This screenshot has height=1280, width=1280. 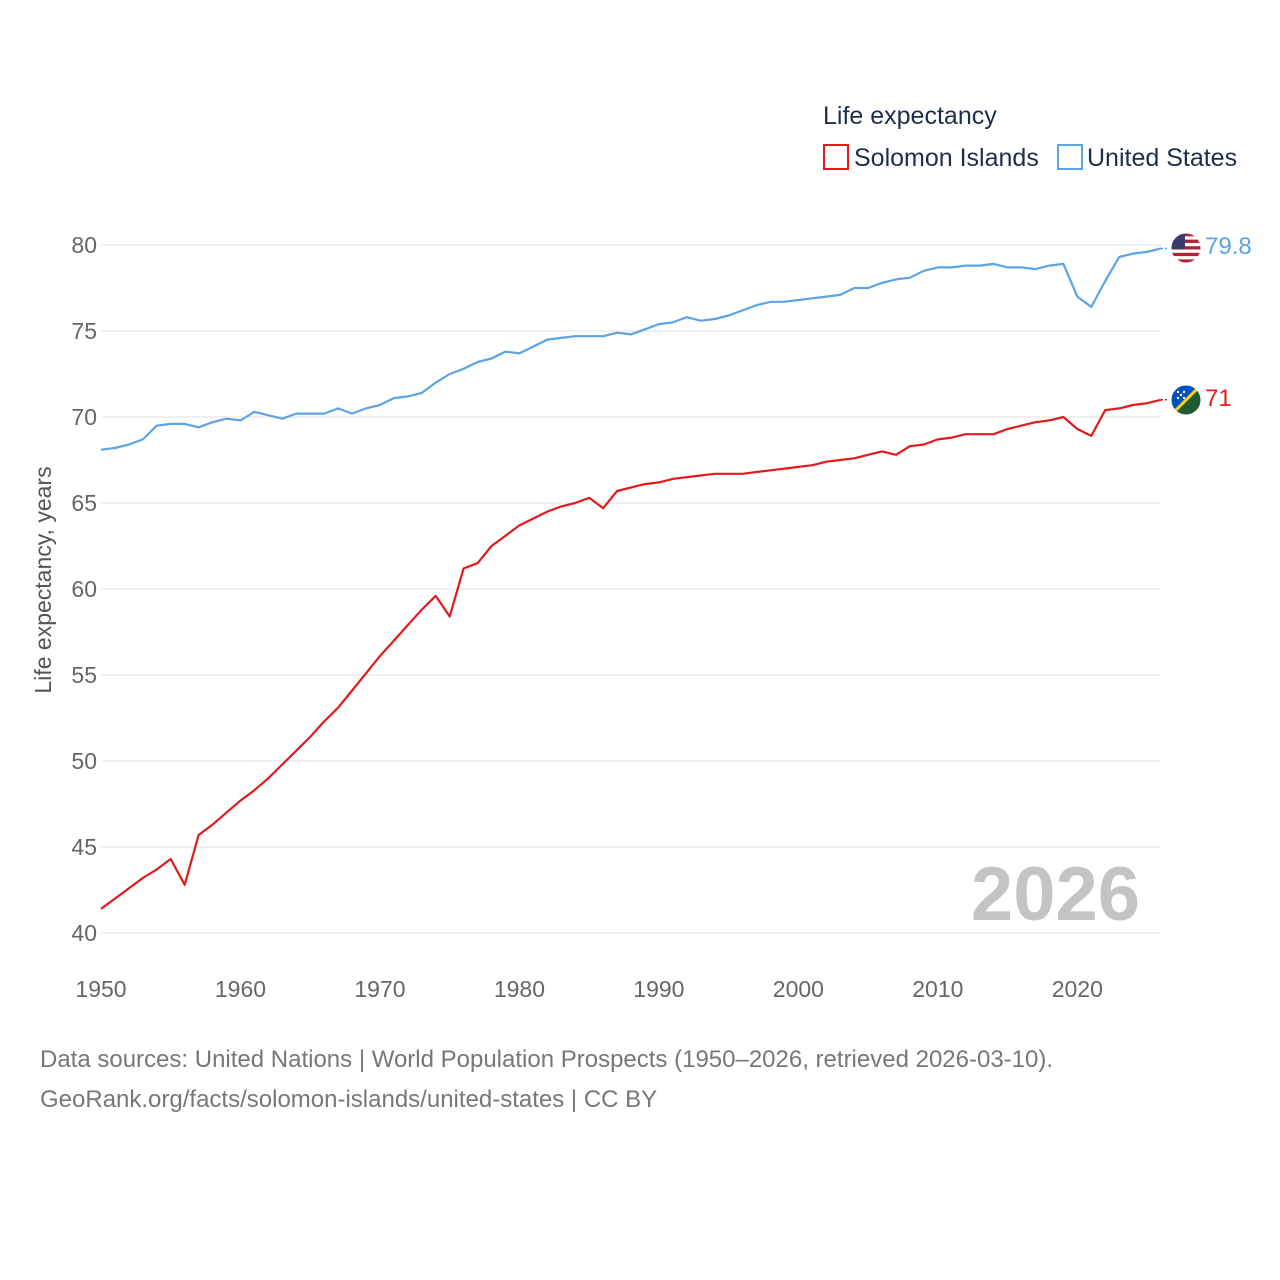 What do you see at coordinates (519, 989) in the screenshot?
I see `x-tick-label: 1980` at bounding box center [519, 989].